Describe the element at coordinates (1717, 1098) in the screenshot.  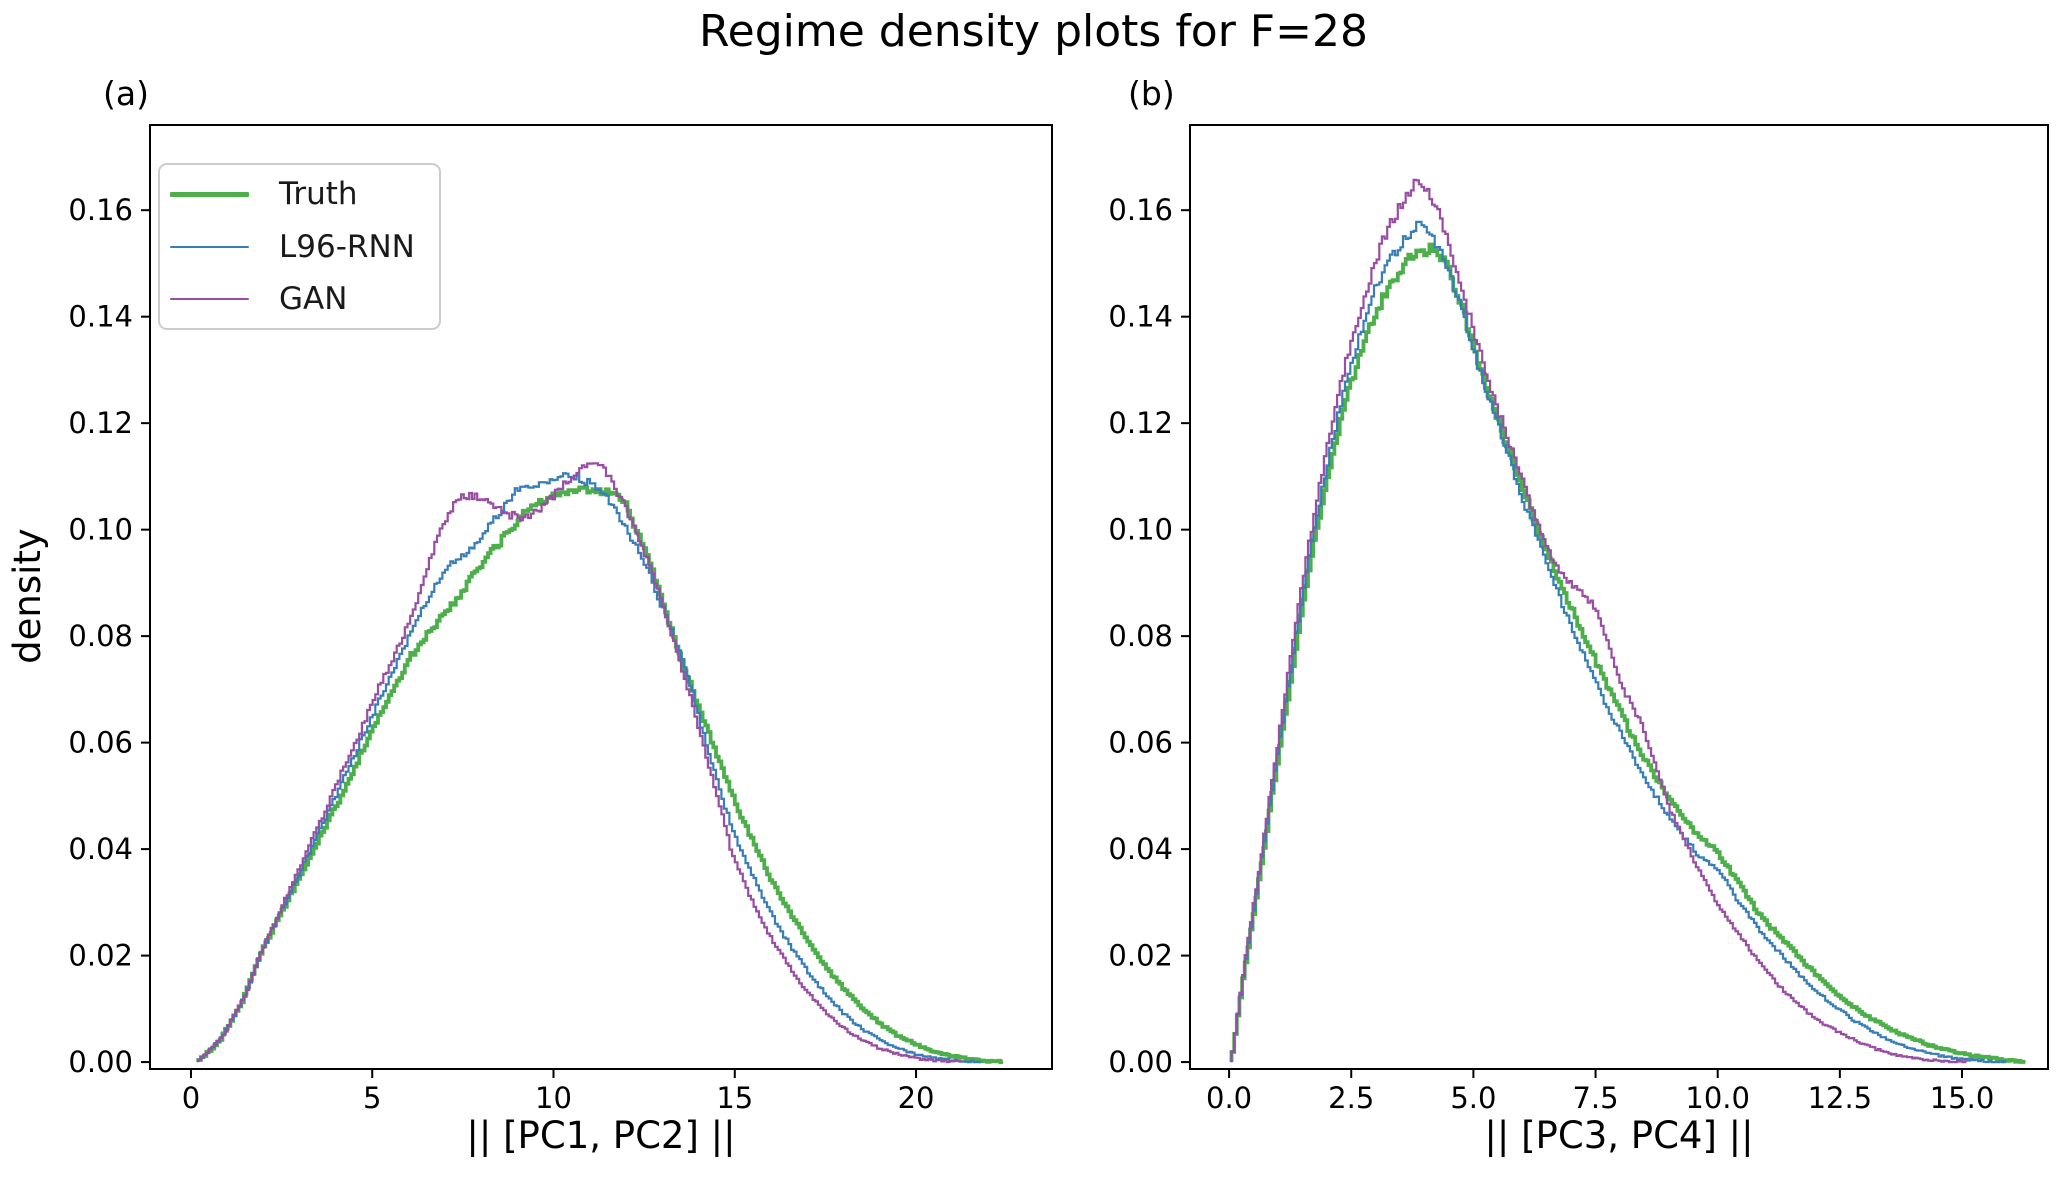
I see `x-tick-label: 10.0` at that location.